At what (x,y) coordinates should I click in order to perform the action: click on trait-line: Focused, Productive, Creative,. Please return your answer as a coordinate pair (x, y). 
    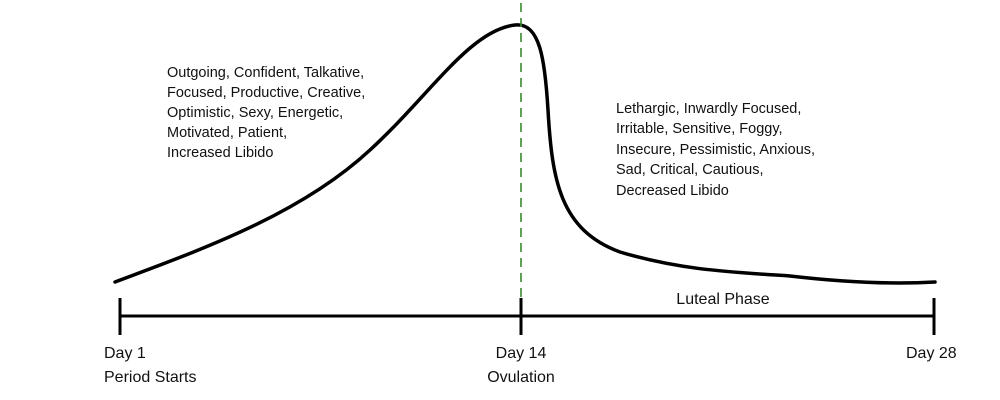
    Looking at the image, I should click on (266, 93).